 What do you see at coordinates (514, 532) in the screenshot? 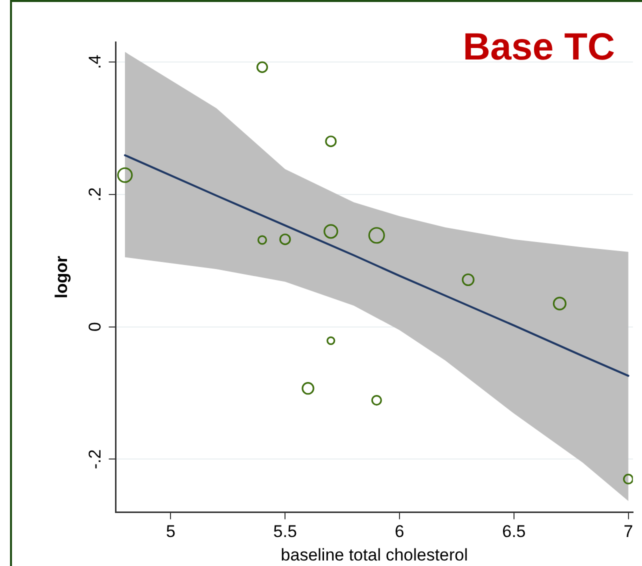
I see `x-tick-label: 6.5` at bounding box center [514, 532].